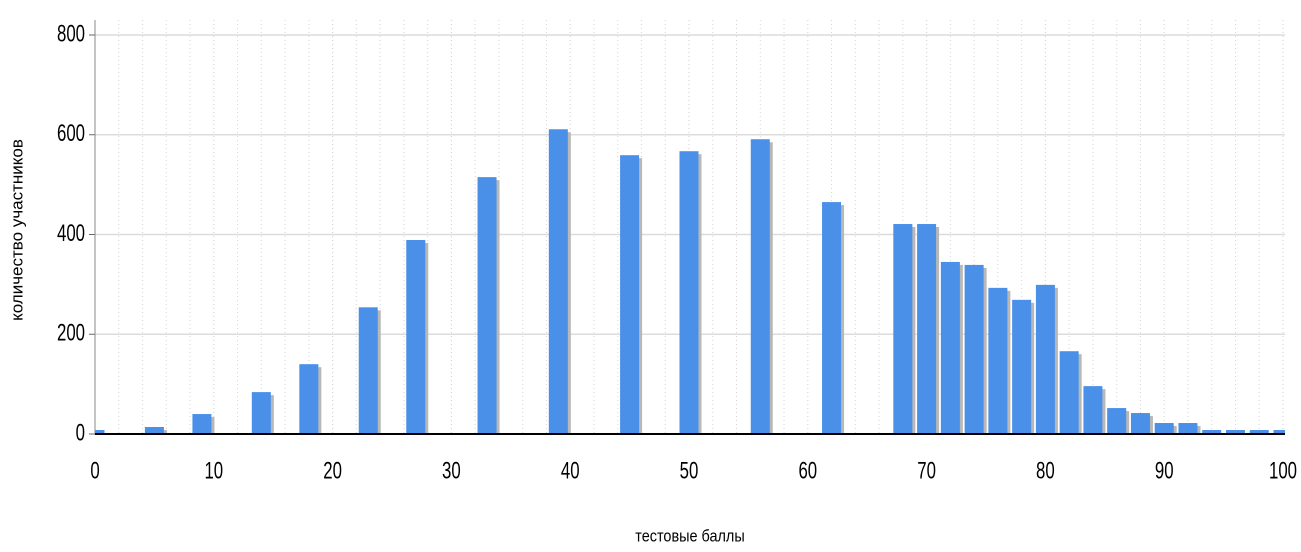  I want to click on x-tick-label: 100, so click(1283, 470).